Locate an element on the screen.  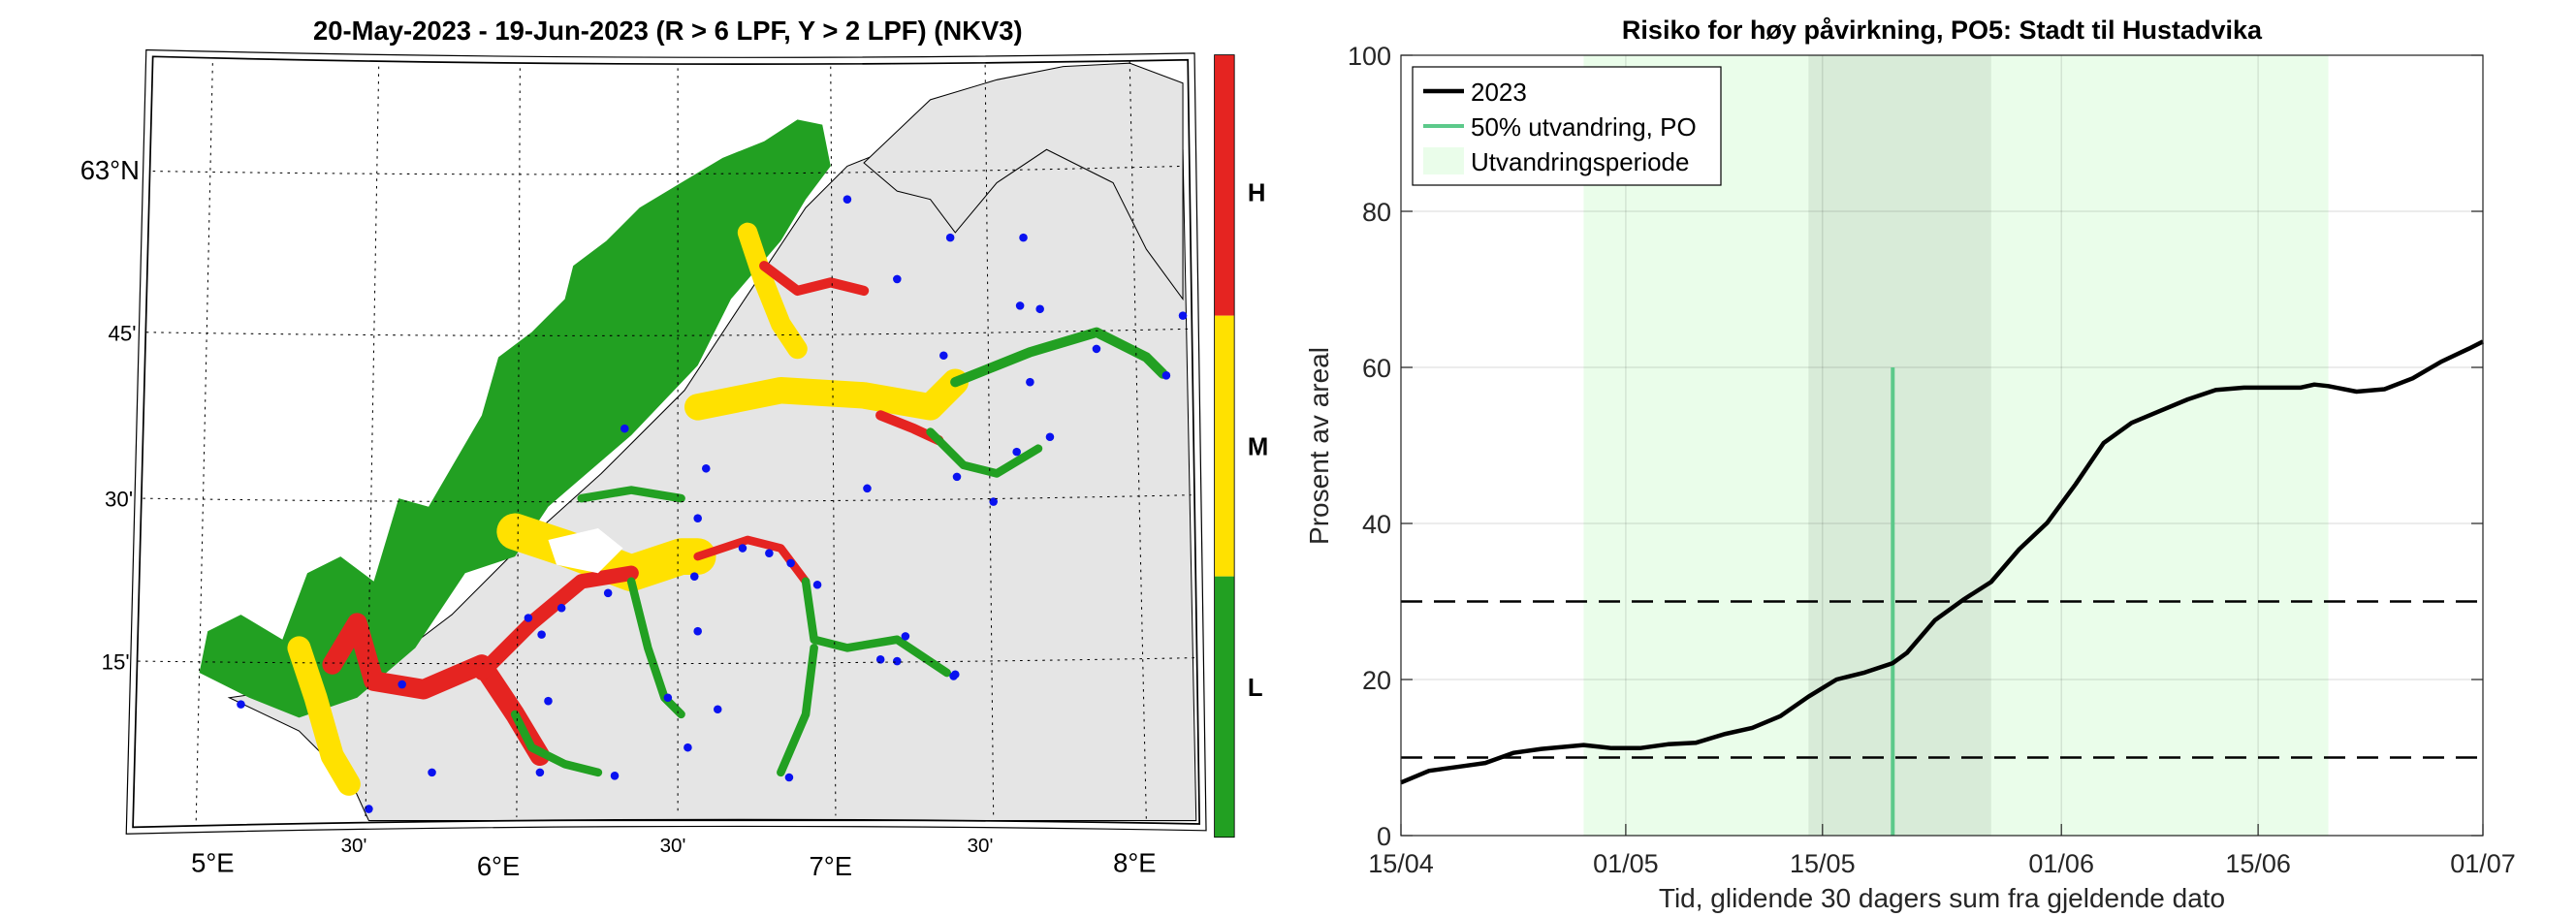
lon-label: 6°E is located at coordinates (498, 866).